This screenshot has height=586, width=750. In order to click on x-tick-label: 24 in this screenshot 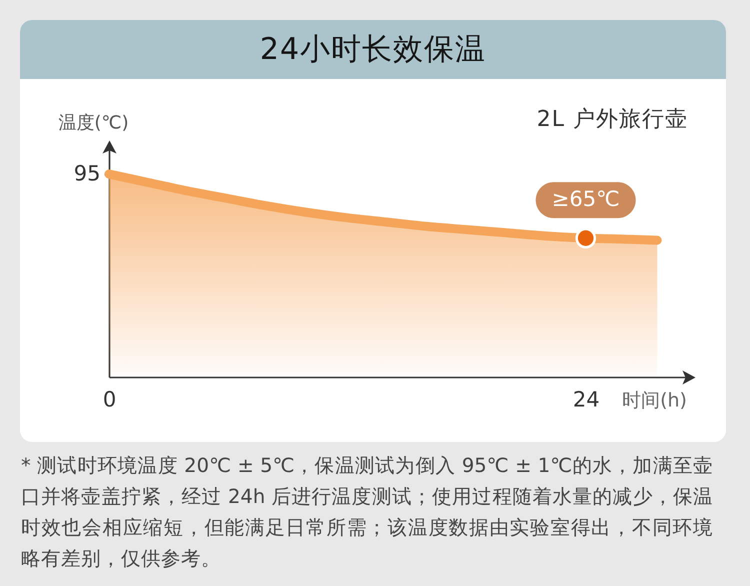, I will do `click(586, 400)`.